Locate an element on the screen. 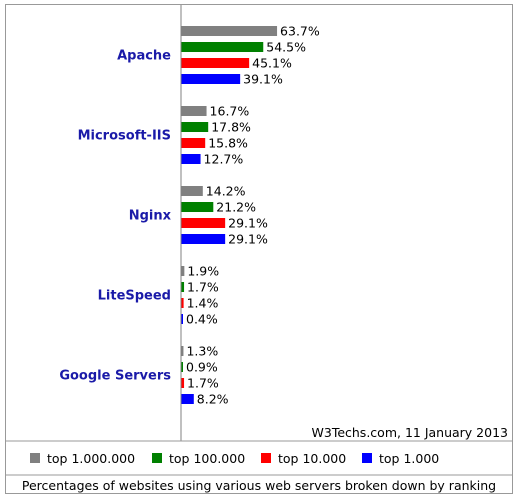 Image resolution: width=519 pixels, height=500 pixels. legend-label: top 1.000.000 is located at coordinates (91, 458).